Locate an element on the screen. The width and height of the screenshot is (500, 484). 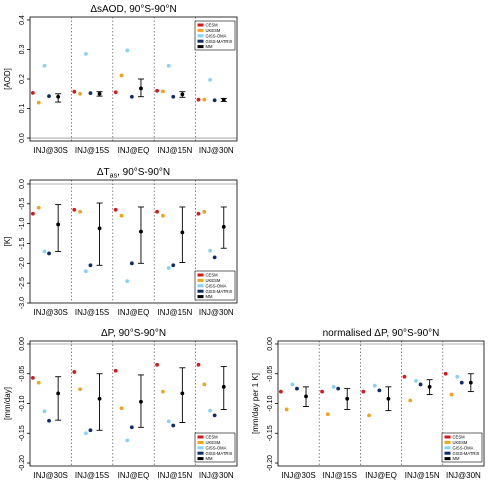
legend-label: GISS-MATRIX is located at coordinates (466, 453).